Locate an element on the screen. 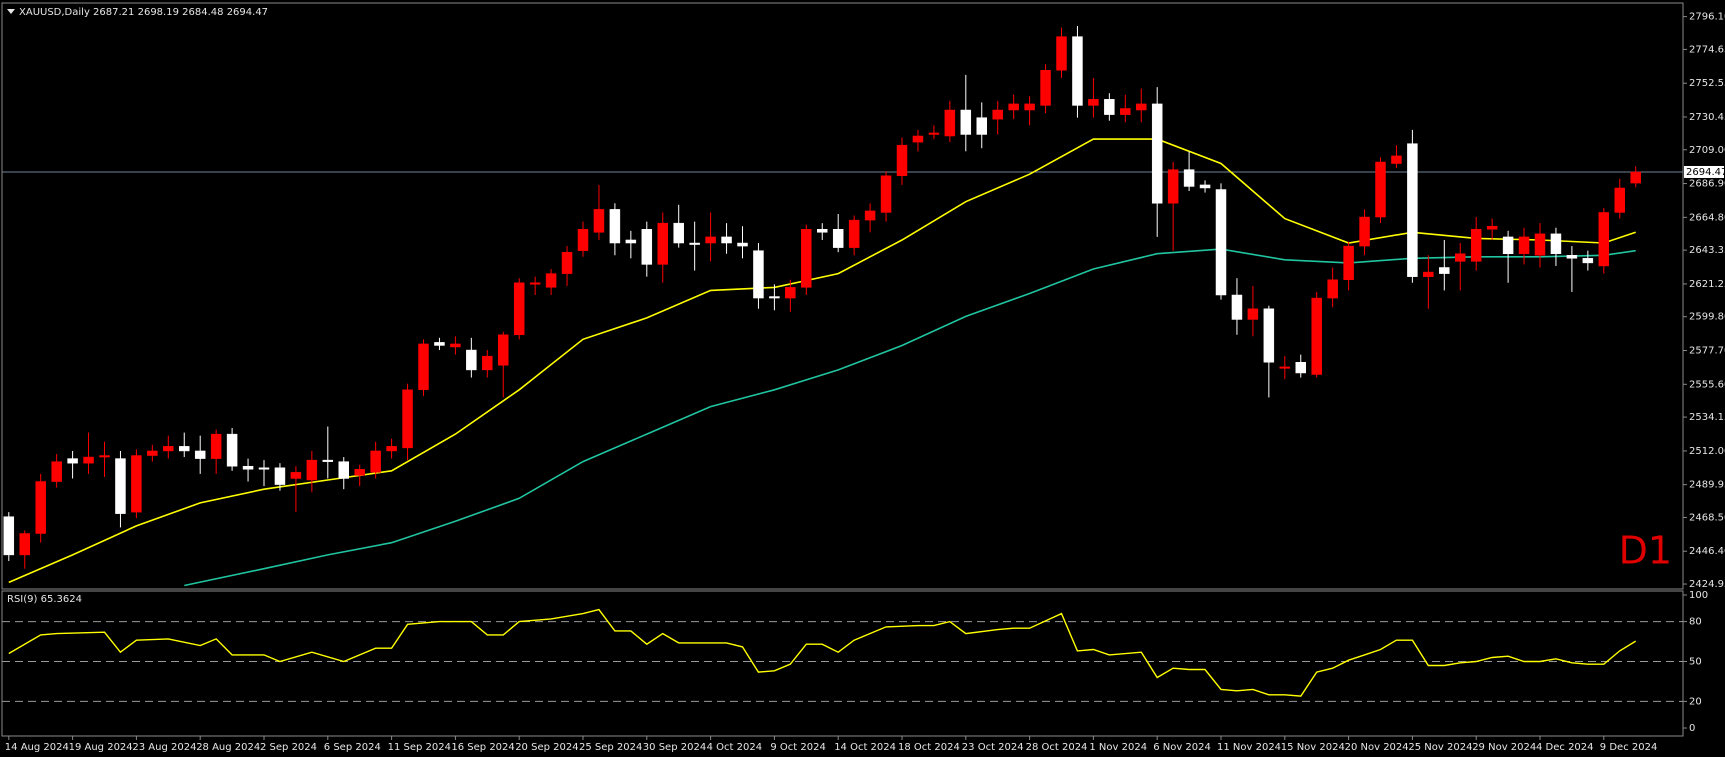 This screenshot has width=1725, height=757. y-tick-label: 2489.95 is located at coordinates (1707, 485).